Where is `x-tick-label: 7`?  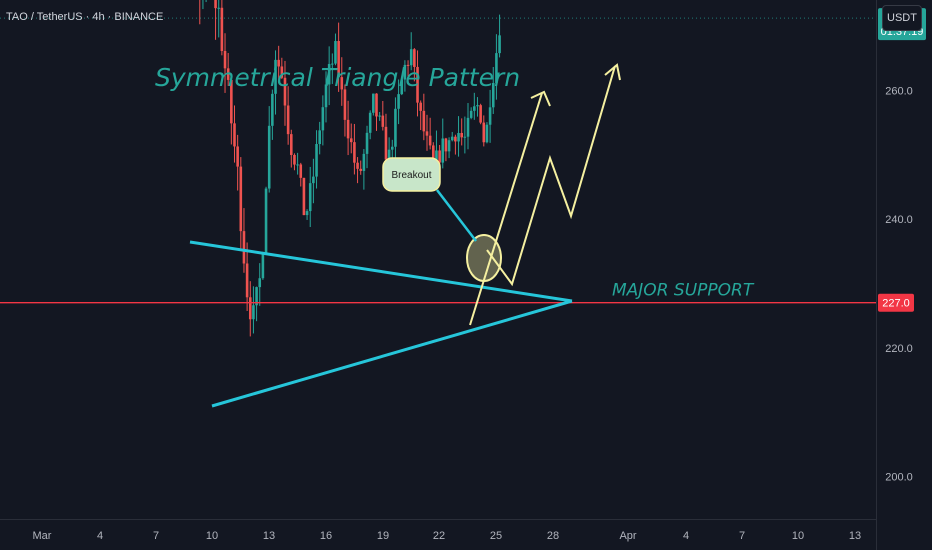
x-tick-label: 7 is located at coordinates (156, 536).